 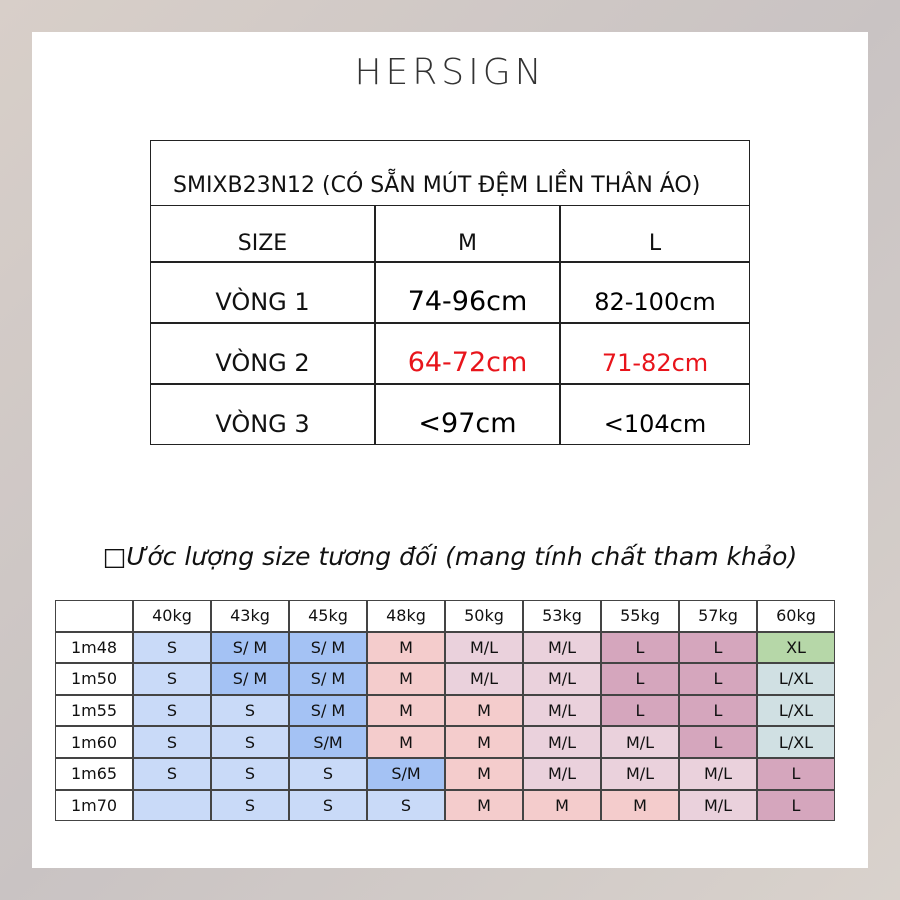 What do you see at coordinates (94, 679) in the screenshot?
I see `height-label: 1m50` at bounding box center [94, 679].